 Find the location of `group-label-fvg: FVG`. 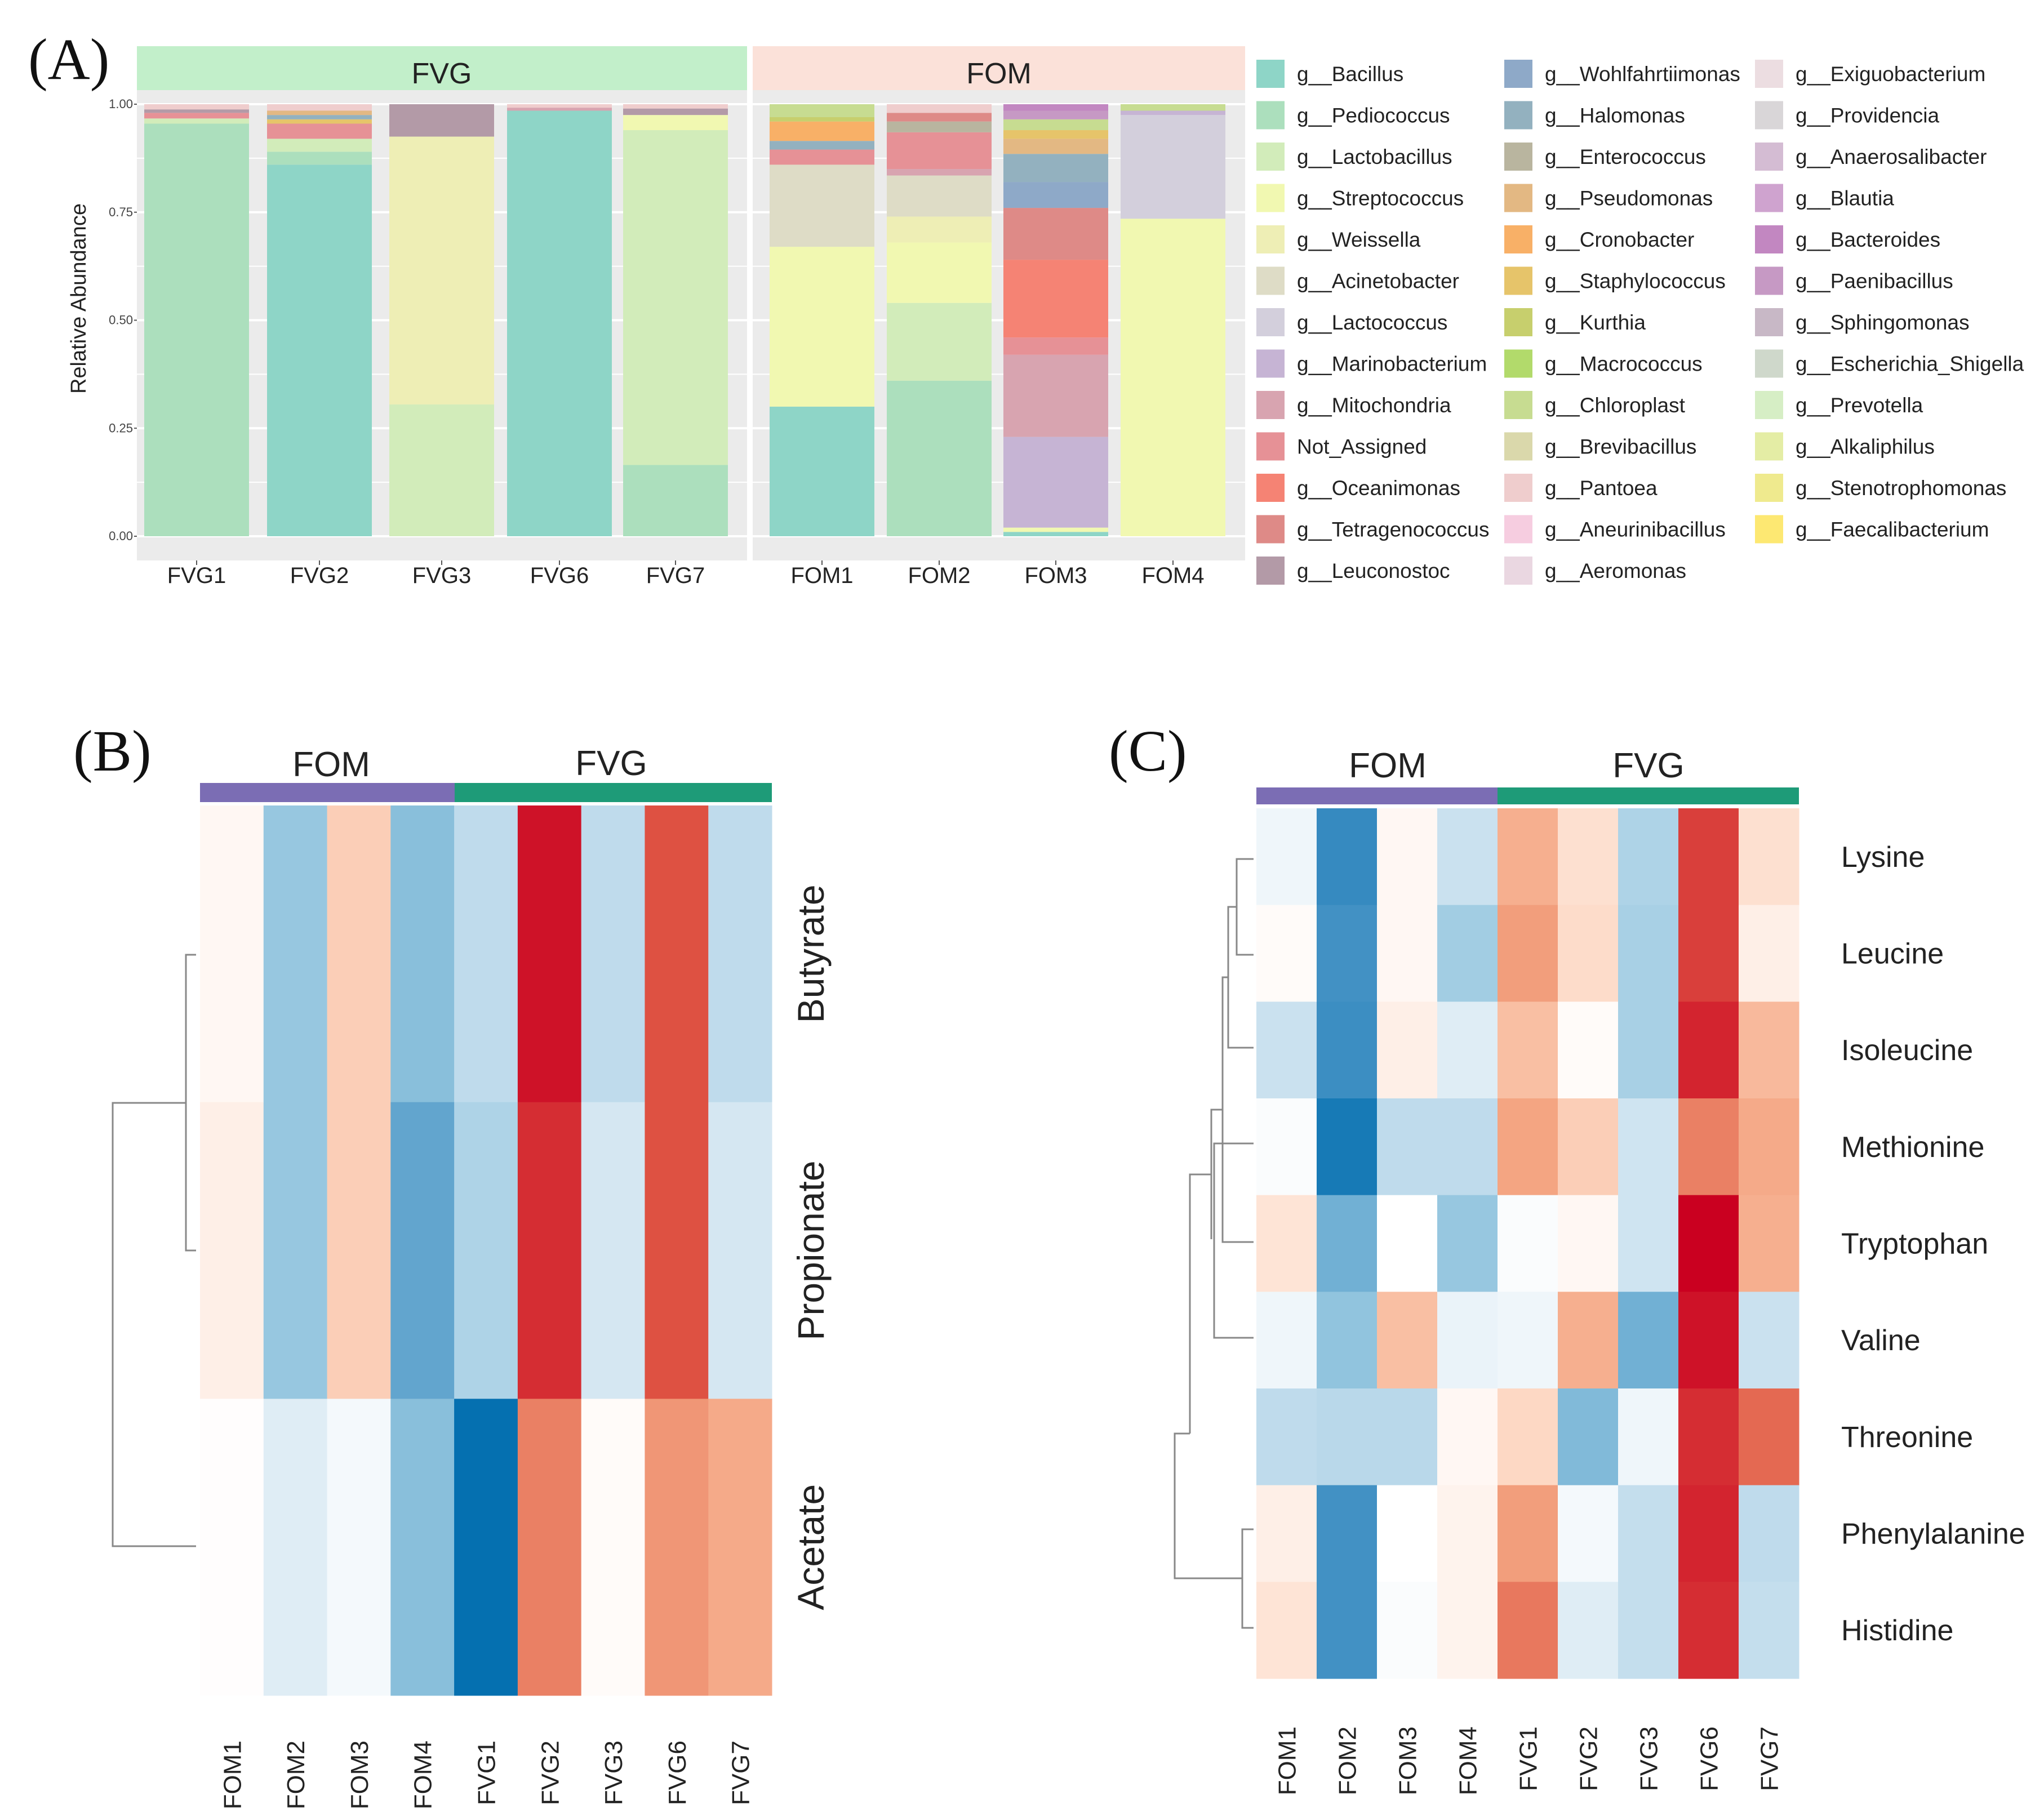

group-label-fvg: FVG is located at coordinates (611, 763).